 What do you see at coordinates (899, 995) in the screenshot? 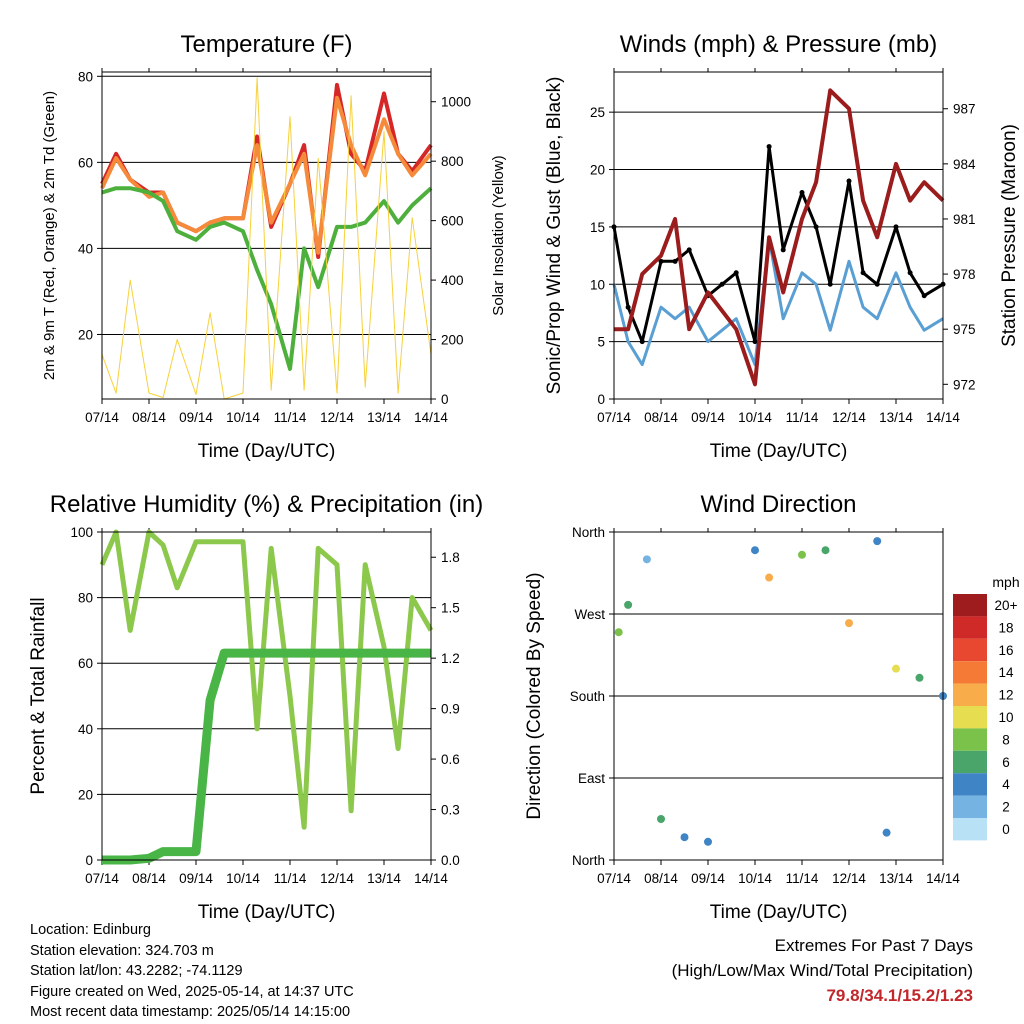
I see `extremes-values: 79.8/34.1/15.2/1.23` at bounding box center [899, 995].